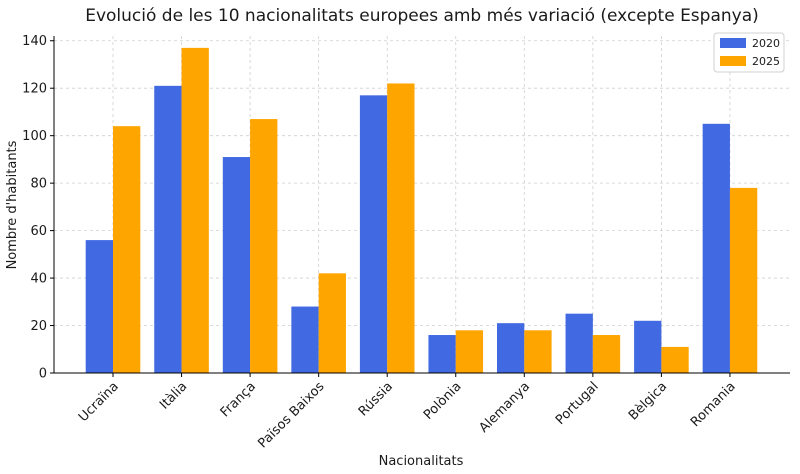 The height and width of the screenshot is (474, 800). What do you see at coordinates (43, 374) in the screenshot?
I see `y-tick-label: 0` at bounding box center [43, 374].